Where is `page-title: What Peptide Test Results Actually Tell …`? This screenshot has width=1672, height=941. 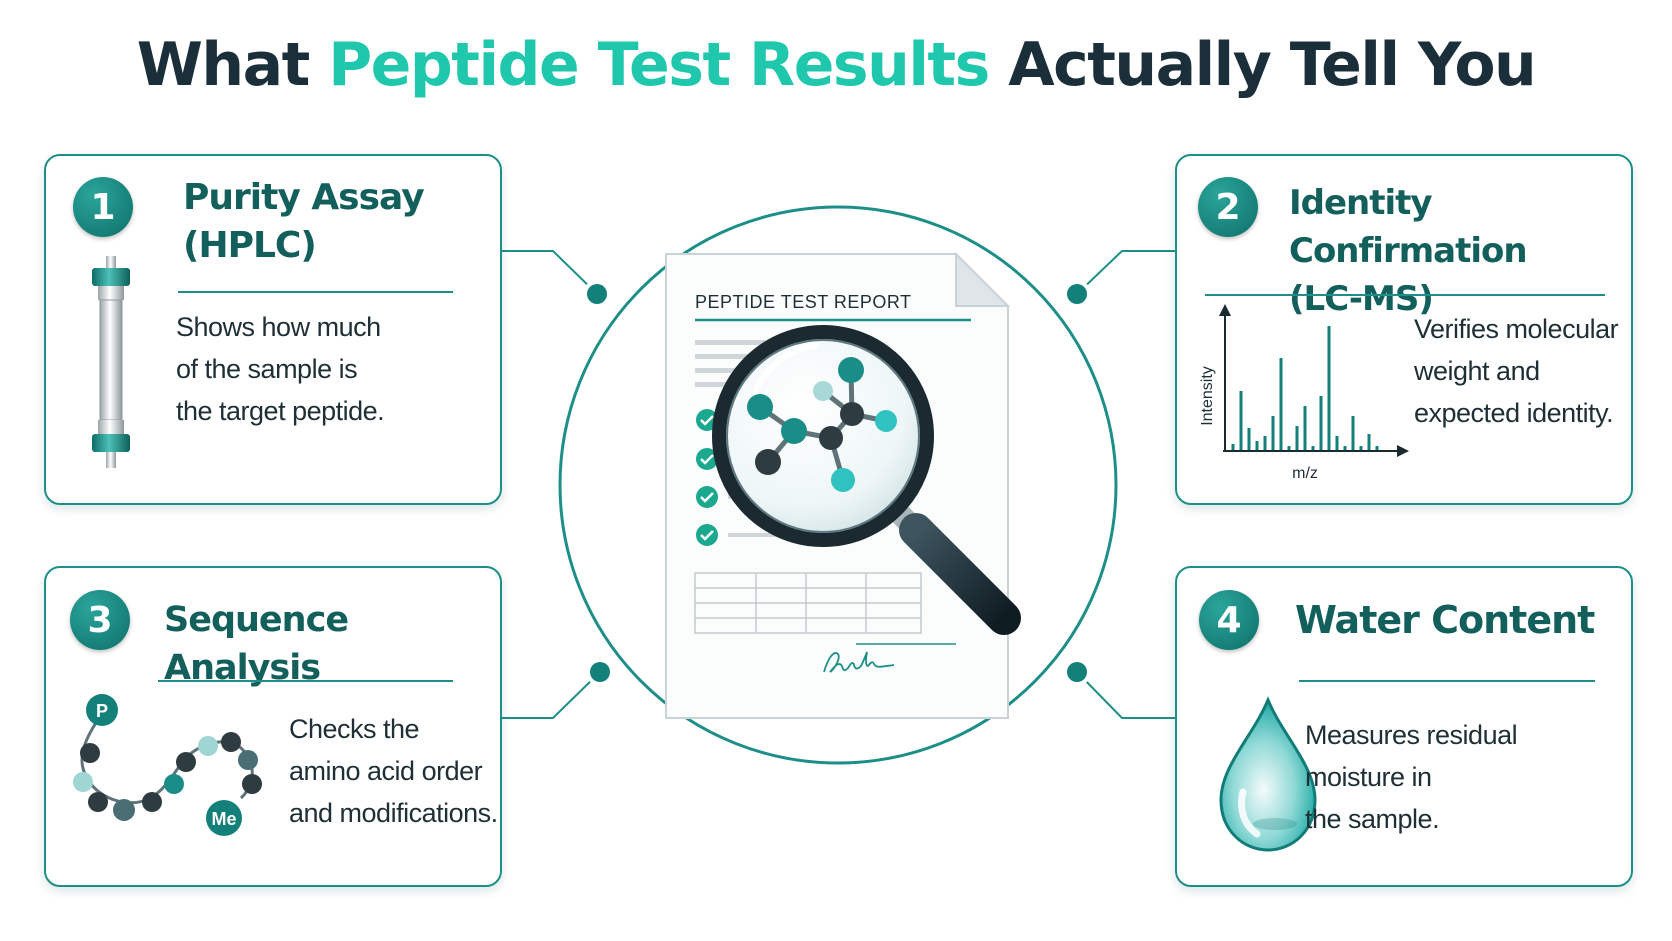 page-title: What Peptide Test Results Actually Tell … is located at coordinates (836, 65).